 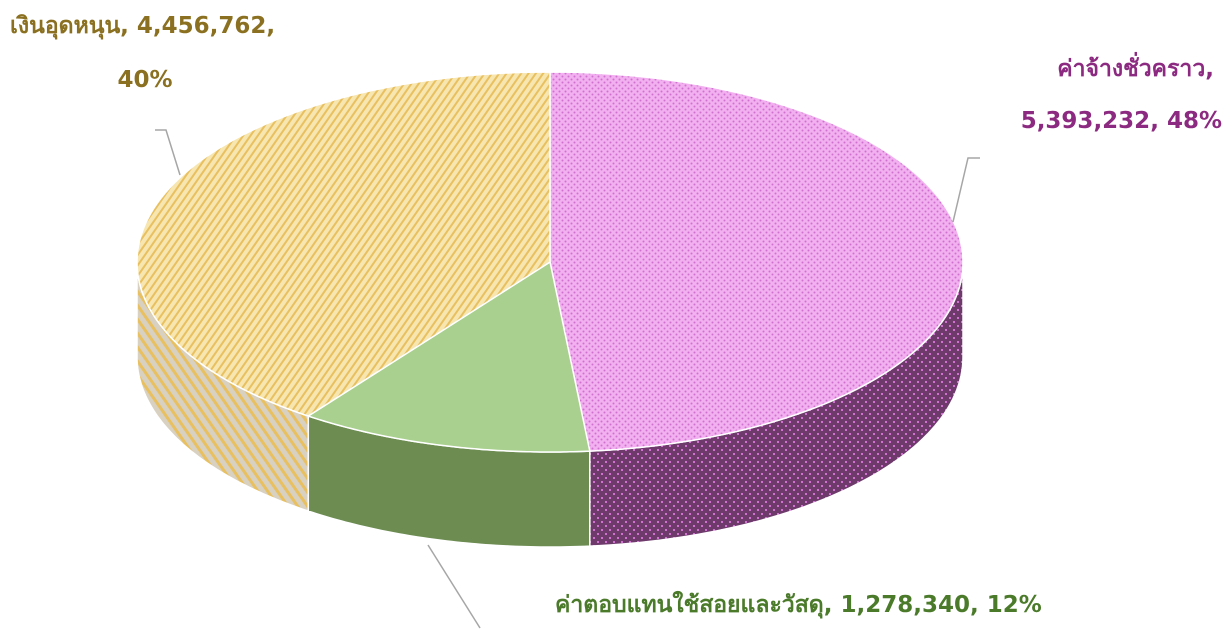 What do you see at coordinates (689, 604) in the screenshot?
I see `label-category: ค่าตอบแทนใช้สอยและวัสดุ` at bounding box center [689, 604].